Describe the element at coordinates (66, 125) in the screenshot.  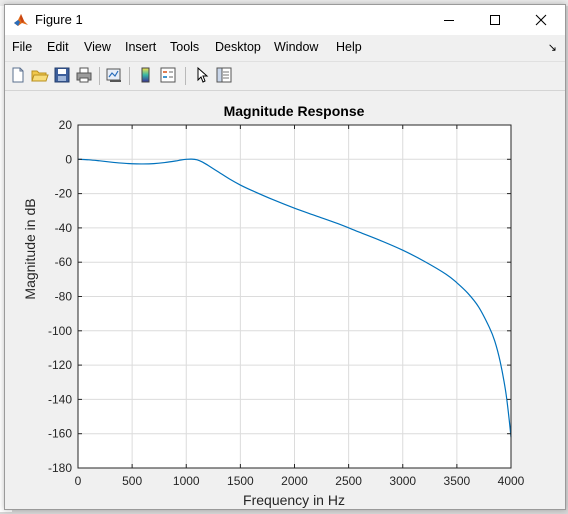
I see `y-tick-label: 20` at that location.